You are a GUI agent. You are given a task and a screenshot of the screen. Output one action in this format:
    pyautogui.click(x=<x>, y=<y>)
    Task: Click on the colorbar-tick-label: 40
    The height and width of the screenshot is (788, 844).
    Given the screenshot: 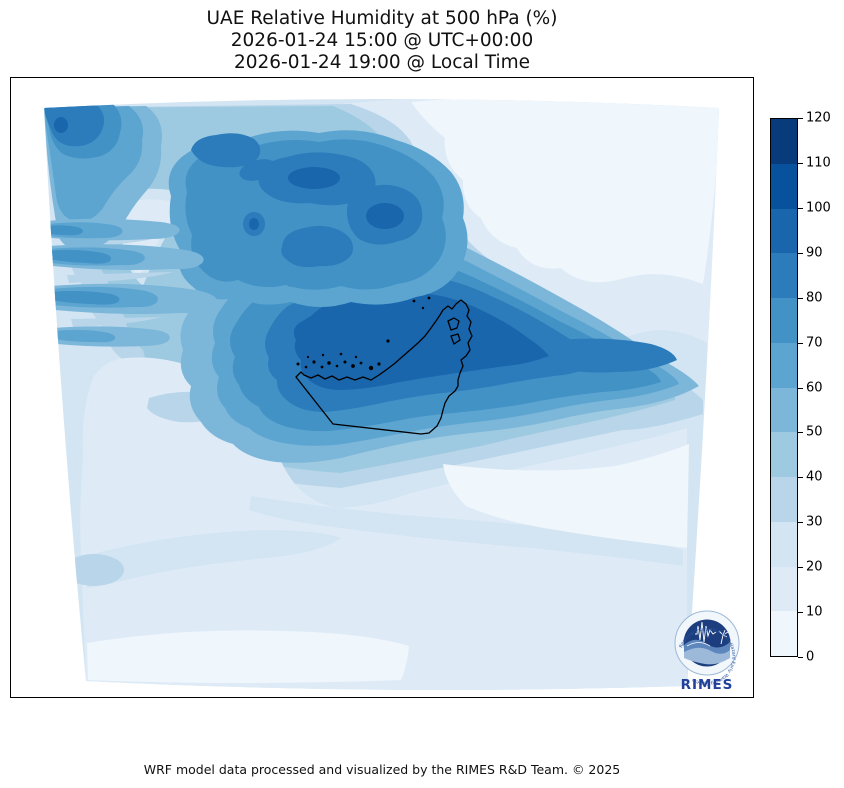 What is the action you would take?
    pyautogui.click(x=814, y=477)
    